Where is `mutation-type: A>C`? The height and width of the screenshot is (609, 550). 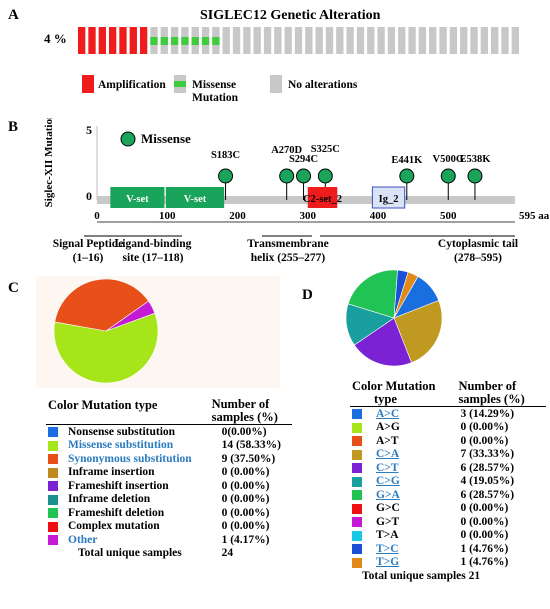
mutation-type: A>C is located at coordinates (388, 413).